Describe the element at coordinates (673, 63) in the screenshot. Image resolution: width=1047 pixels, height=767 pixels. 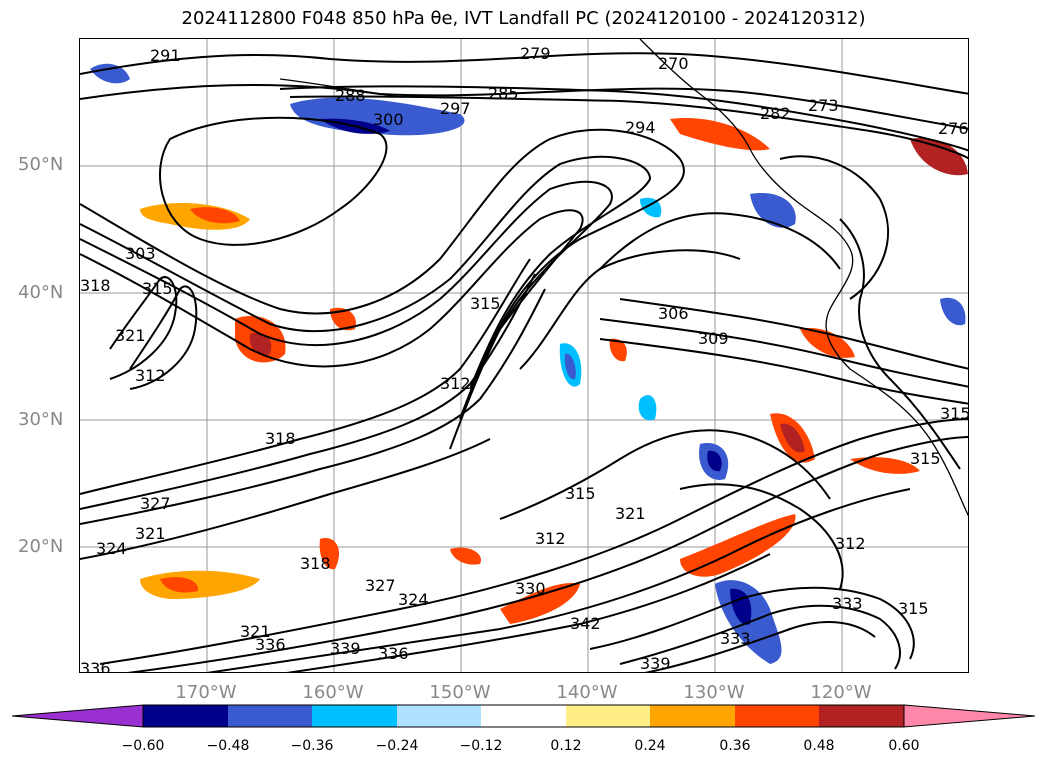
I see `contour-label: 270` at that location.